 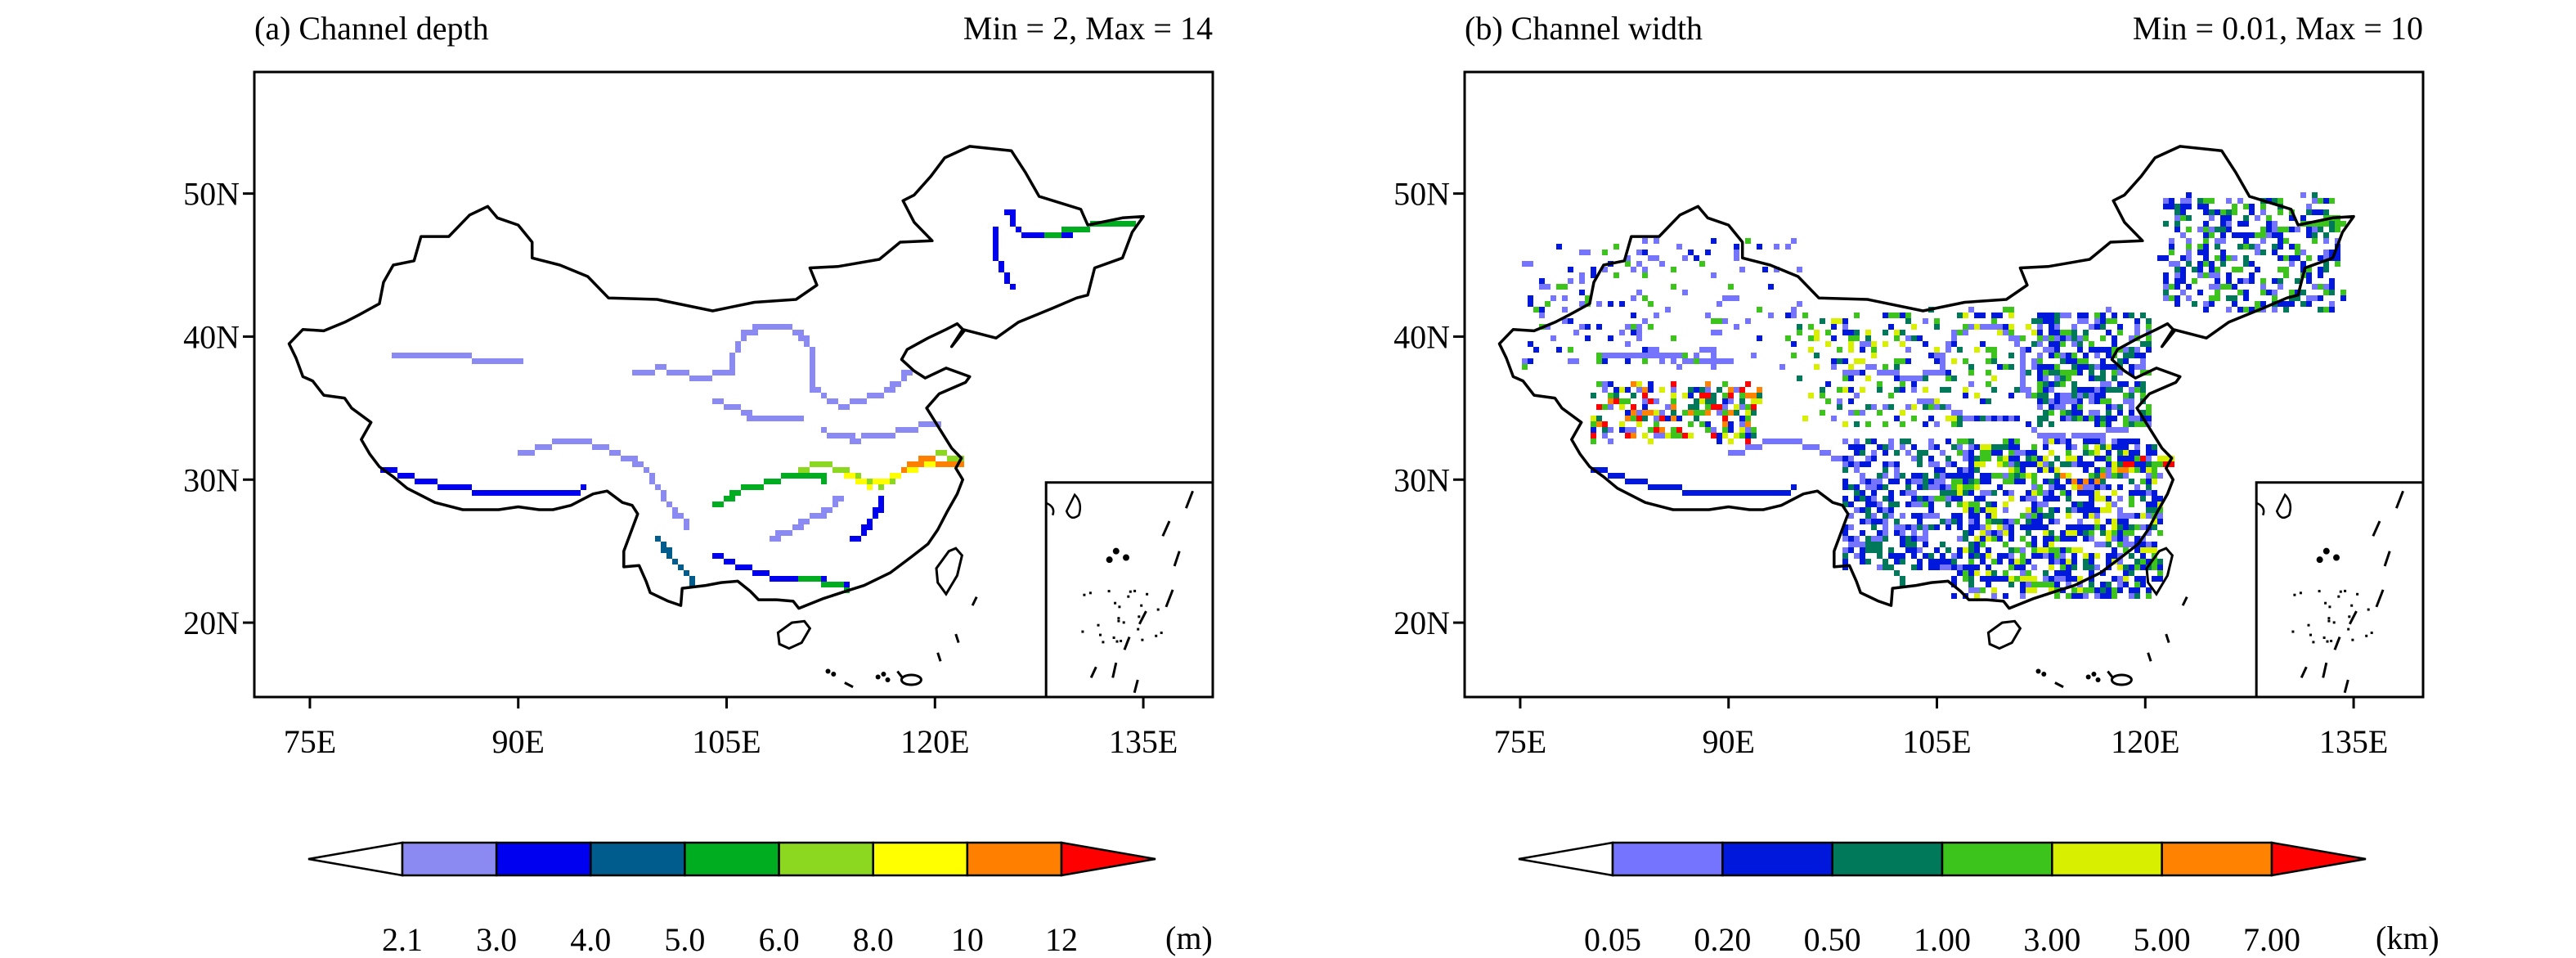 I want to click on panel-title: (b) Channel width, so click(x=1584, y=29).